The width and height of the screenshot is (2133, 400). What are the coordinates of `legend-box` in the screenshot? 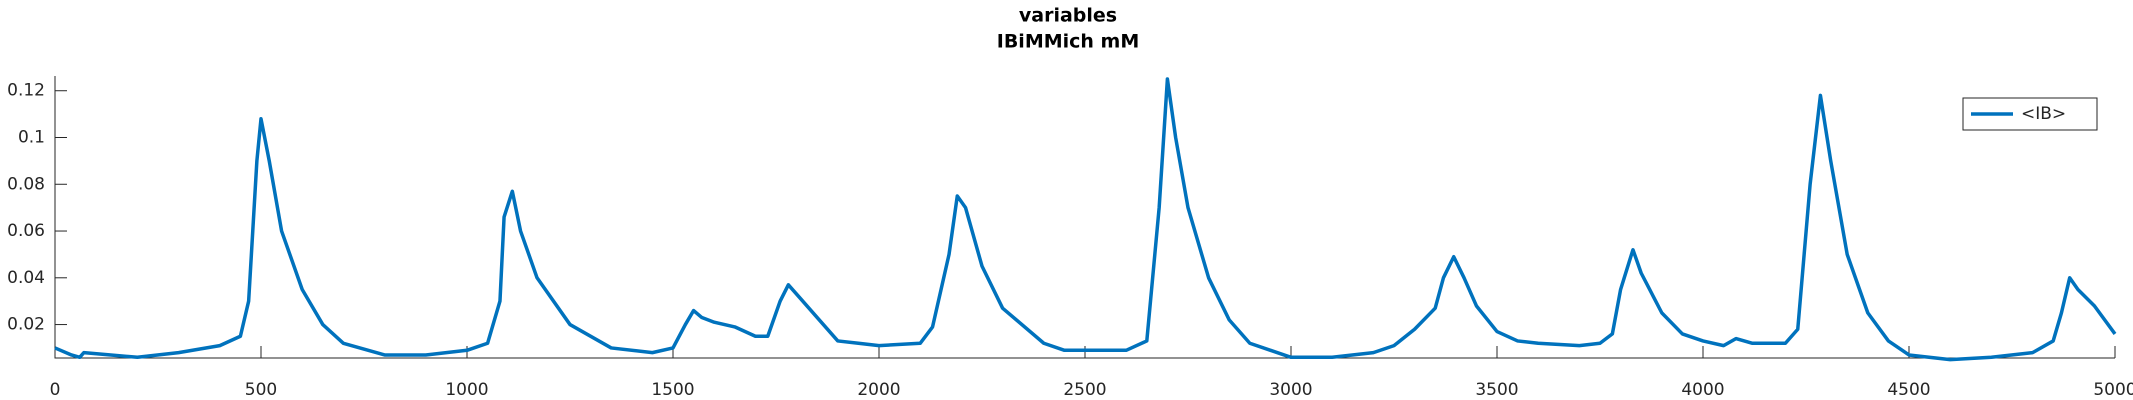 It's located at (2030, 114).